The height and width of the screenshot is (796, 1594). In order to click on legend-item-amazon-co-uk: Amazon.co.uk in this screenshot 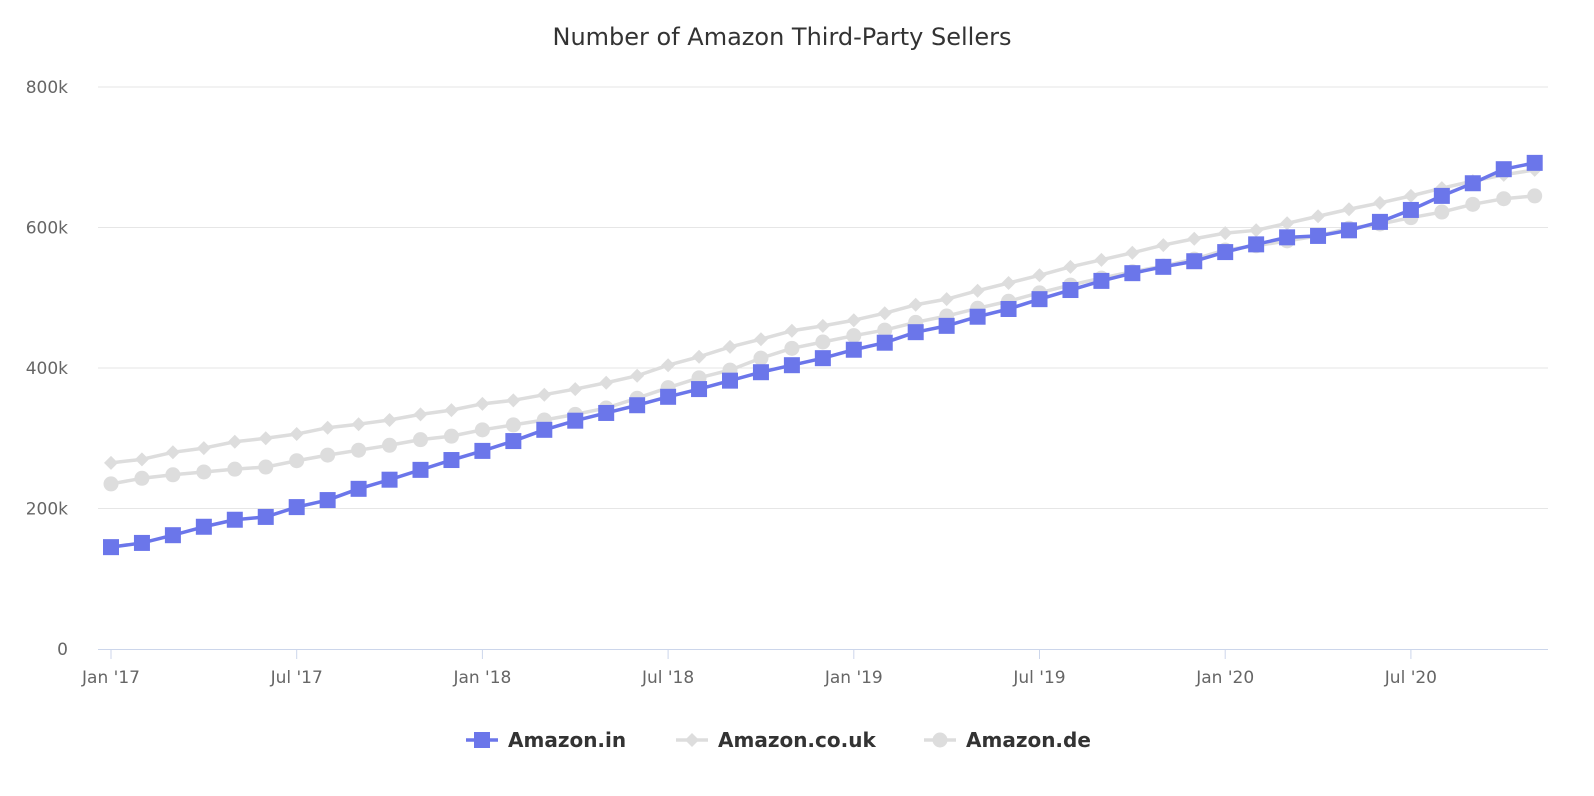, I will do `click(776, 740)`.